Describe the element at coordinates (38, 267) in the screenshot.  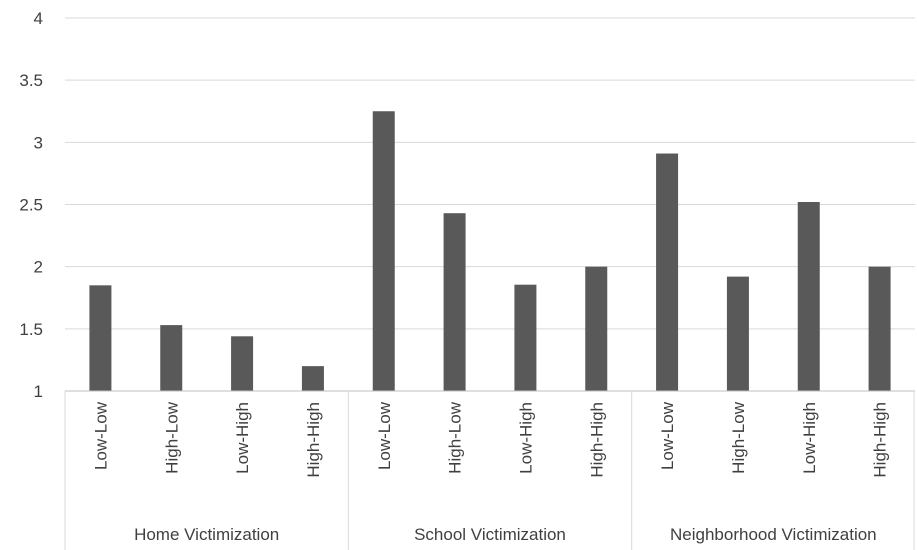
I see `y-tick-label: 2` at that location.